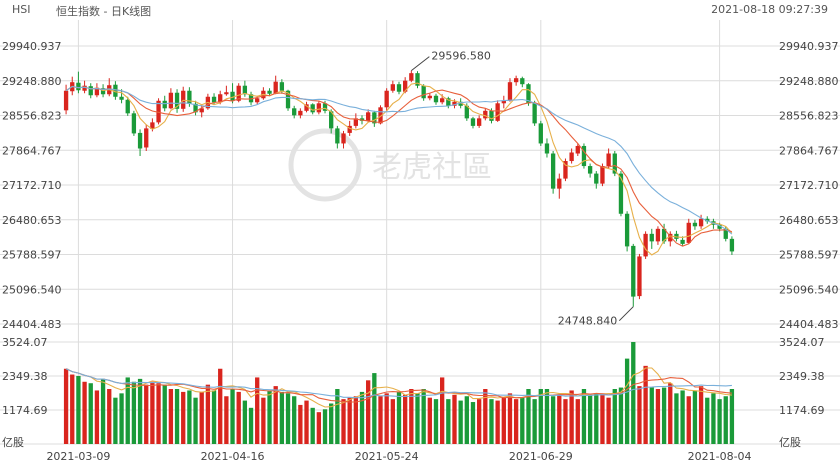 The image size is (840, 470). What do you see at coordinates (802, 410) in the screenshot?
I see `volume-tick-label-right: 1174.69` at bounding box center [802, 410].